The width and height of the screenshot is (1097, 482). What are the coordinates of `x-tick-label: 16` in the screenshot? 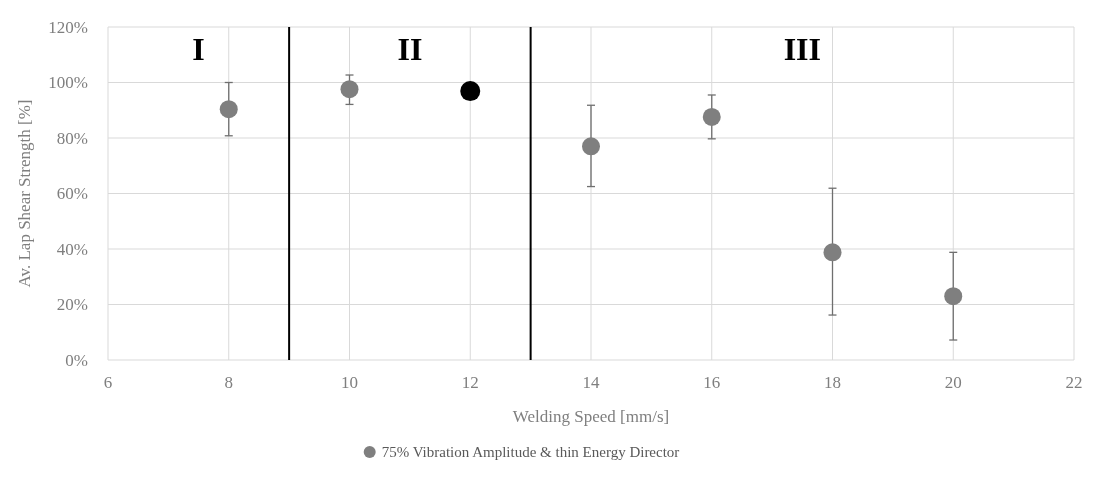 It's located at (712, 382).